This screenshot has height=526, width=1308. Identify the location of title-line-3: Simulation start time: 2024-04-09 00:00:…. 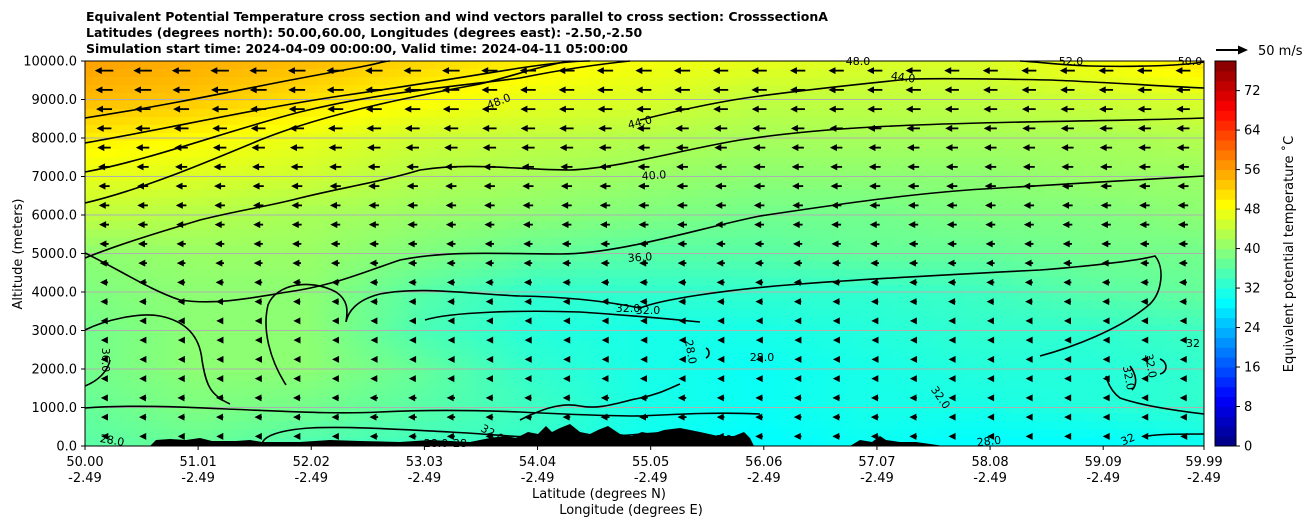
(357, 48).